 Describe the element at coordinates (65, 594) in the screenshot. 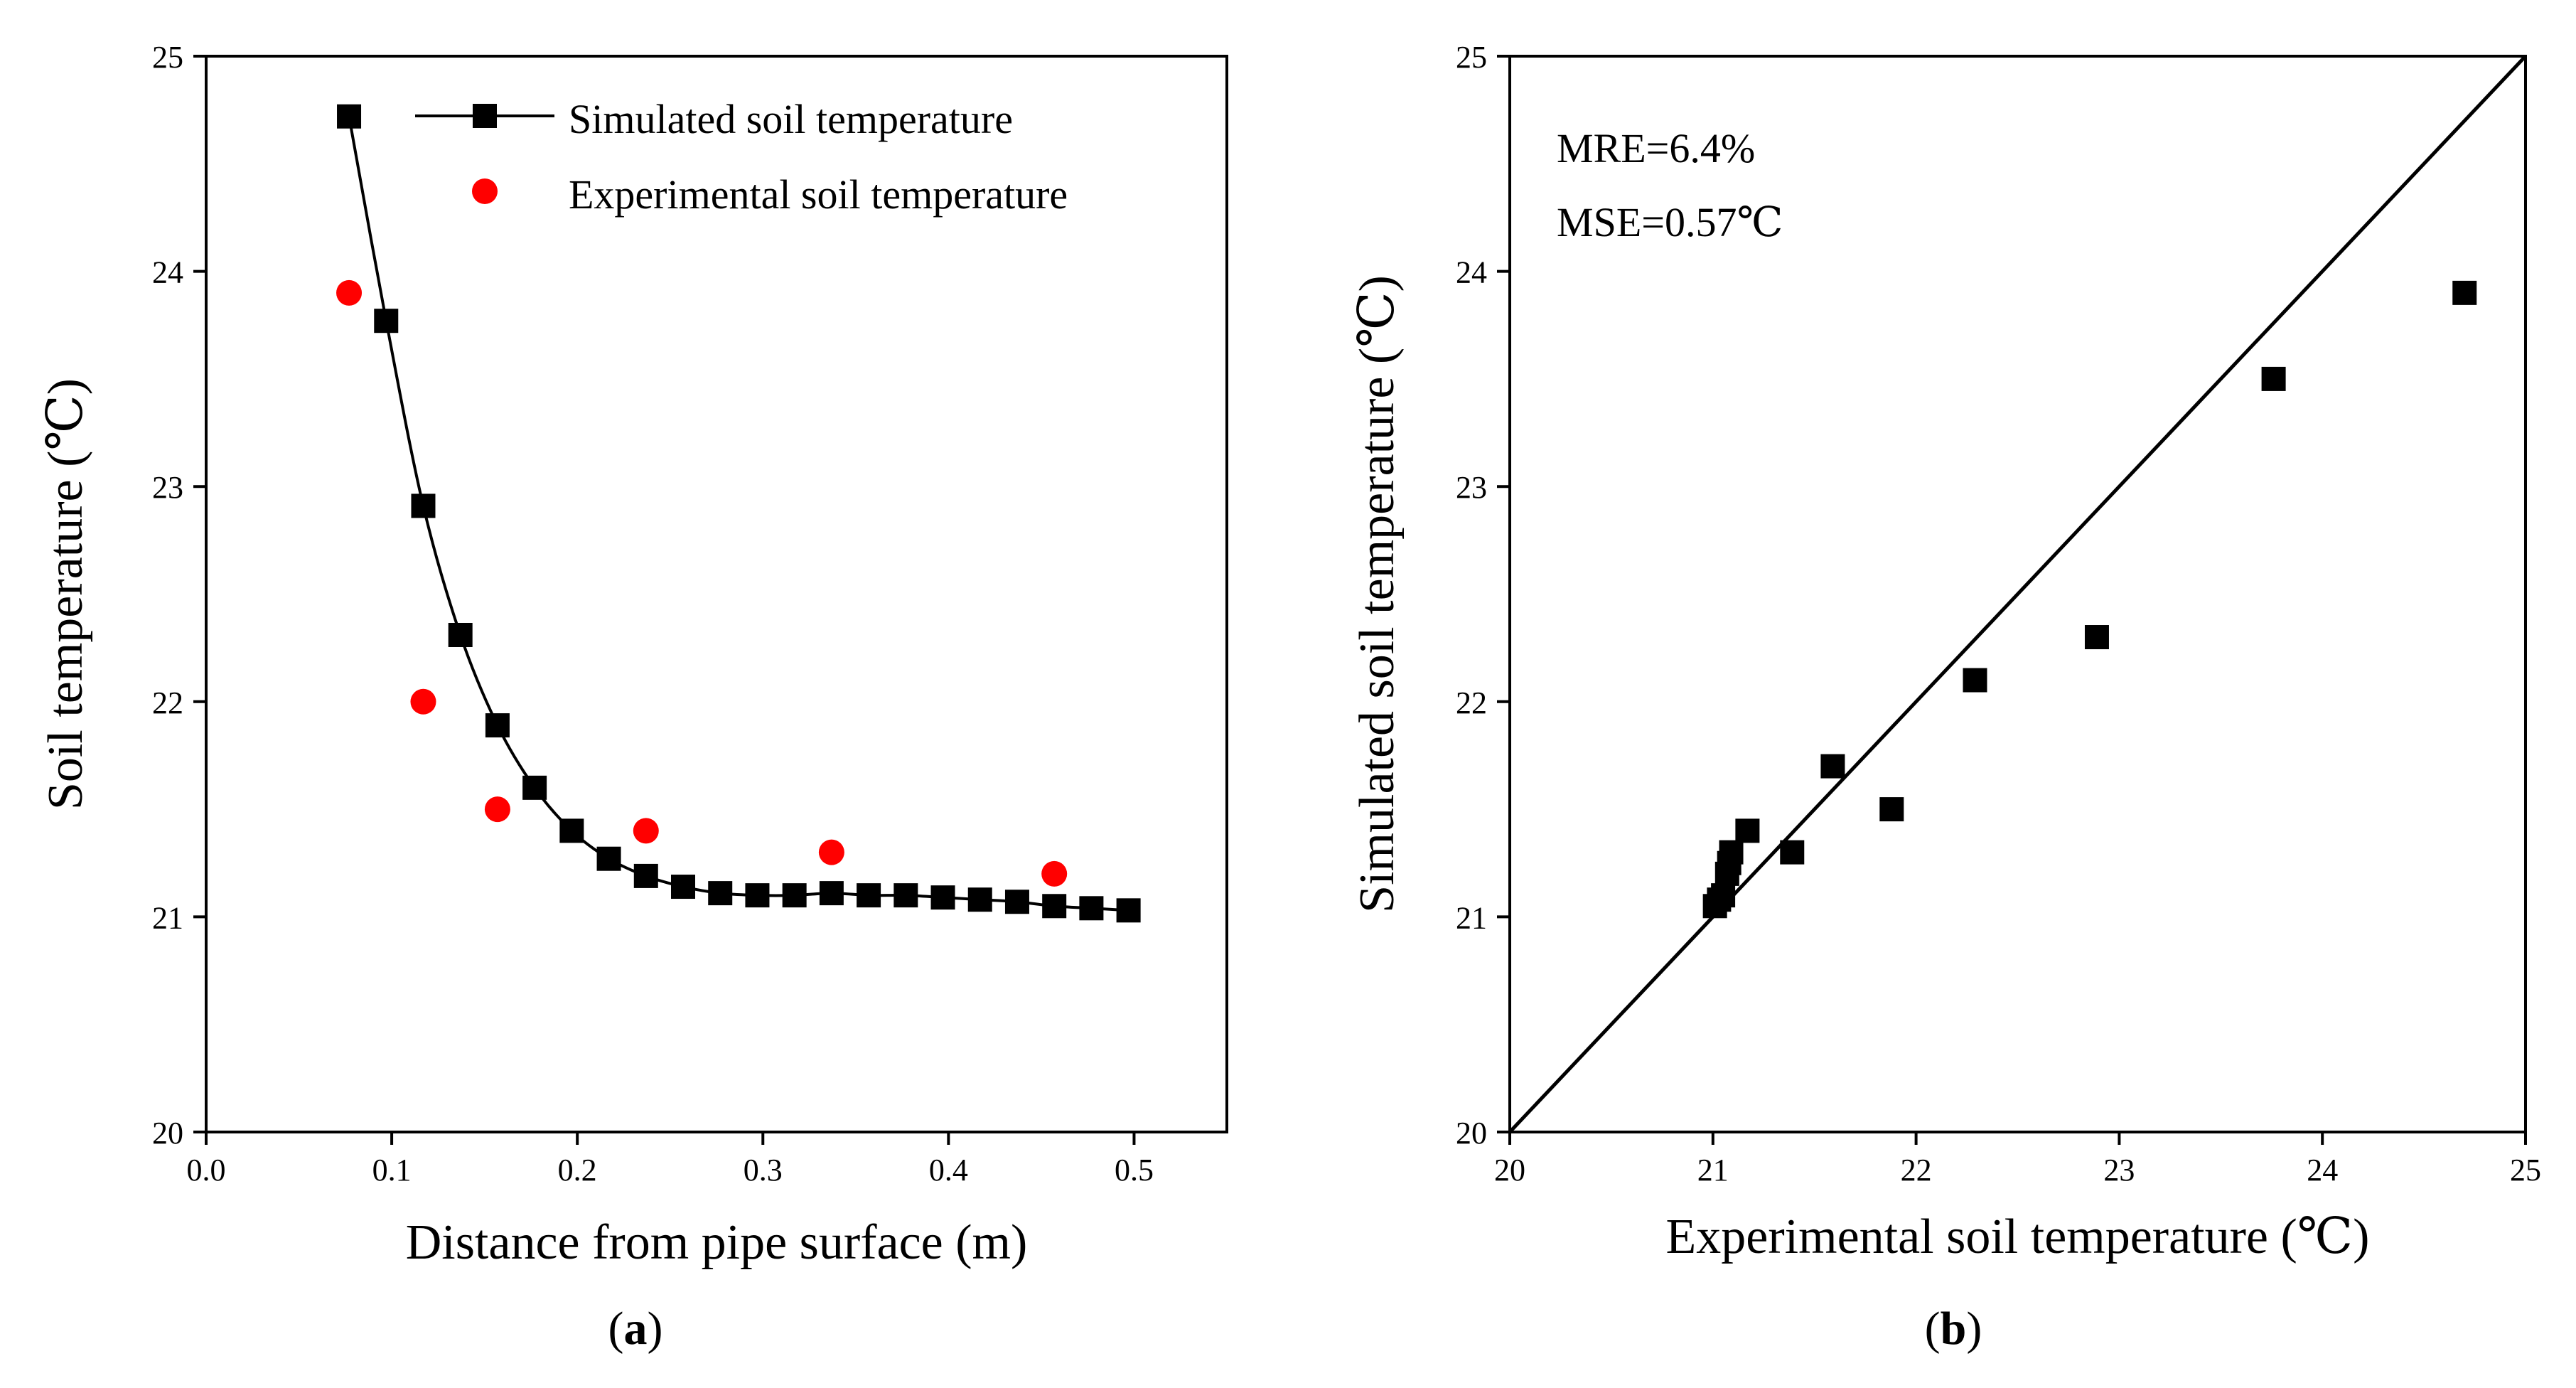

I see `panel-a-y-axis-title: Soil temperature (℃)` at that location.